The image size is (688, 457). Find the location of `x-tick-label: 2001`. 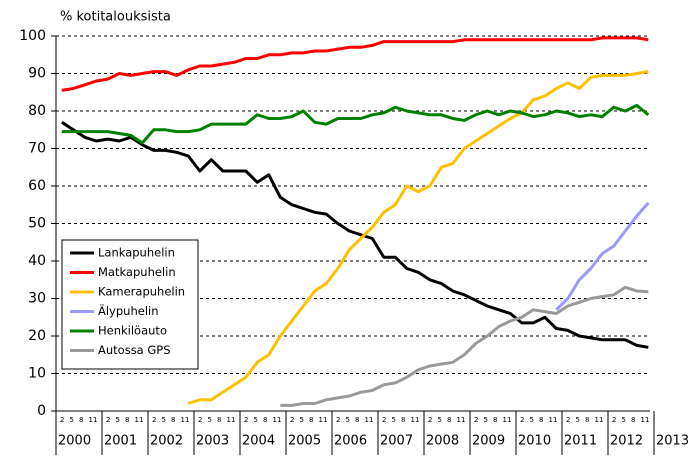

x-tick-label: 2001 is located at coordinates (120, 441).